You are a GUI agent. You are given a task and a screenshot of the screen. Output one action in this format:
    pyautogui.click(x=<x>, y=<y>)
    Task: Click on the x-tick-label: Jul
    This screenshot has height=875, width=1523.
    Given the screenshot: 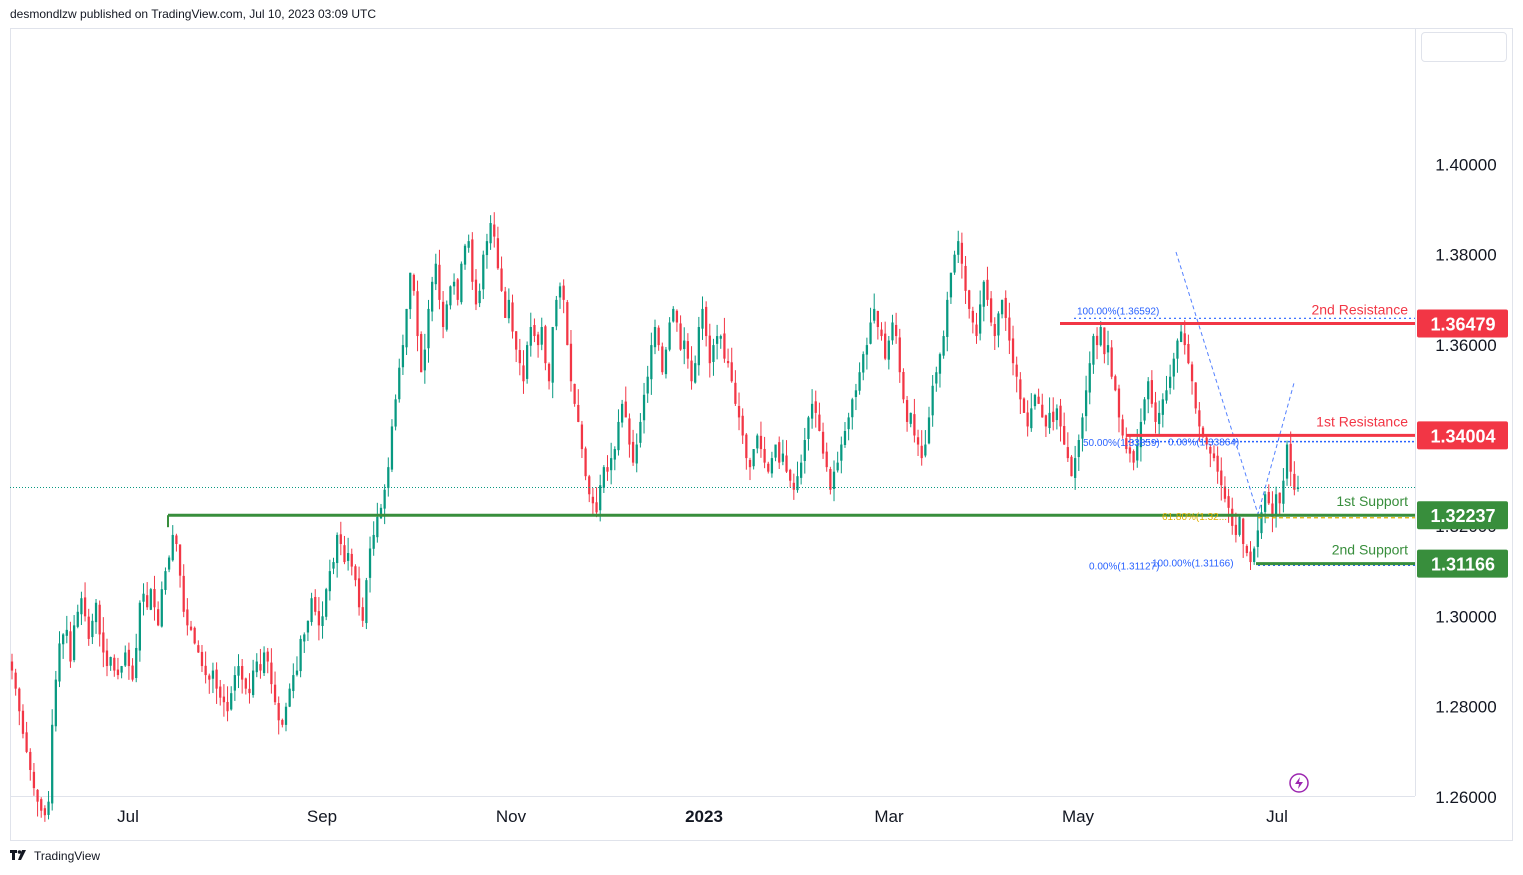 What is the action you would take?
    pyautogui.click(x=128, y=816)
    